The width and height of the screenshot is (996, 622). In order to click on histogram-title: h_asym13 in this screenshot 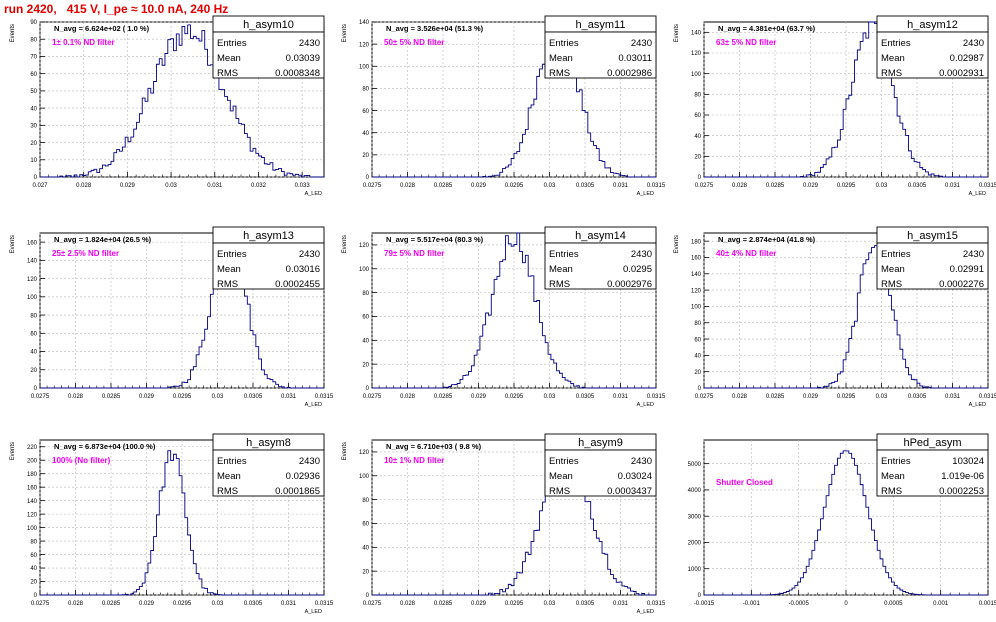, I will do `click(268, 236)`.